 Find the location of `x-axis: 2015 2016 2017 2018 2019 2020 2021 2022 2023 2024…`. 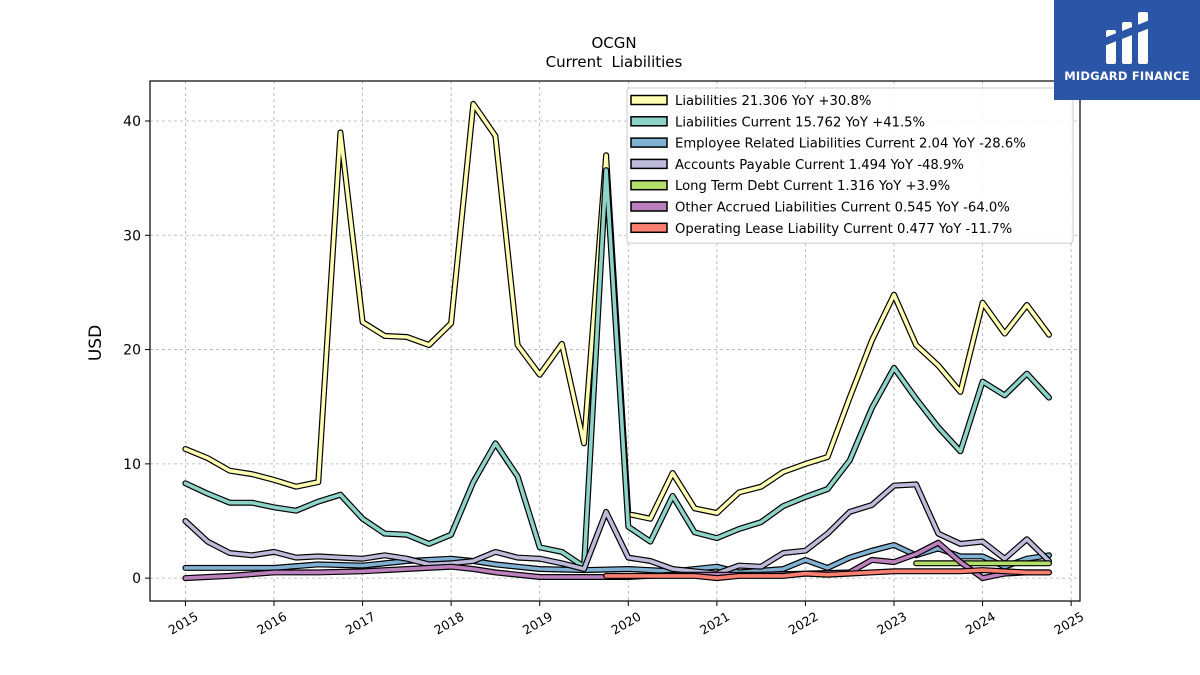

x-axis: 2015 2016 2017 2018 2019 2020 2021 2022 2023 2024… is located at coordinates (626, 619).